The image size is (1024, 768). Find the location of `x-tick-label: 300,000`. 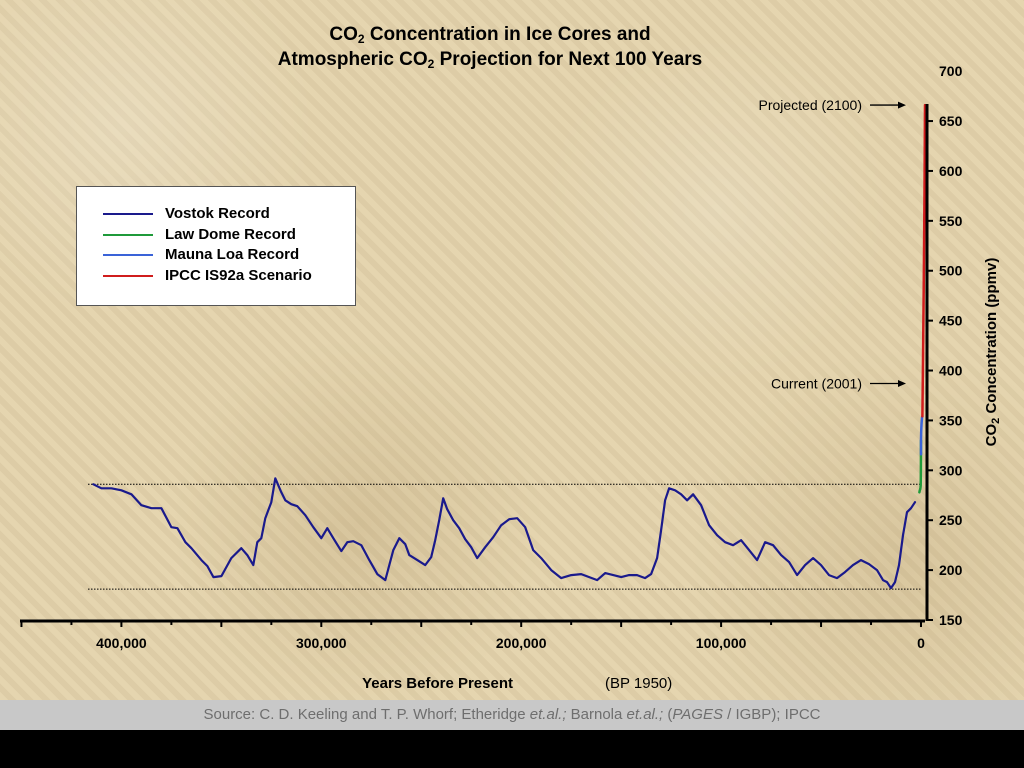

x-tick-label: 300,000 is located at coordinates (321, 643).